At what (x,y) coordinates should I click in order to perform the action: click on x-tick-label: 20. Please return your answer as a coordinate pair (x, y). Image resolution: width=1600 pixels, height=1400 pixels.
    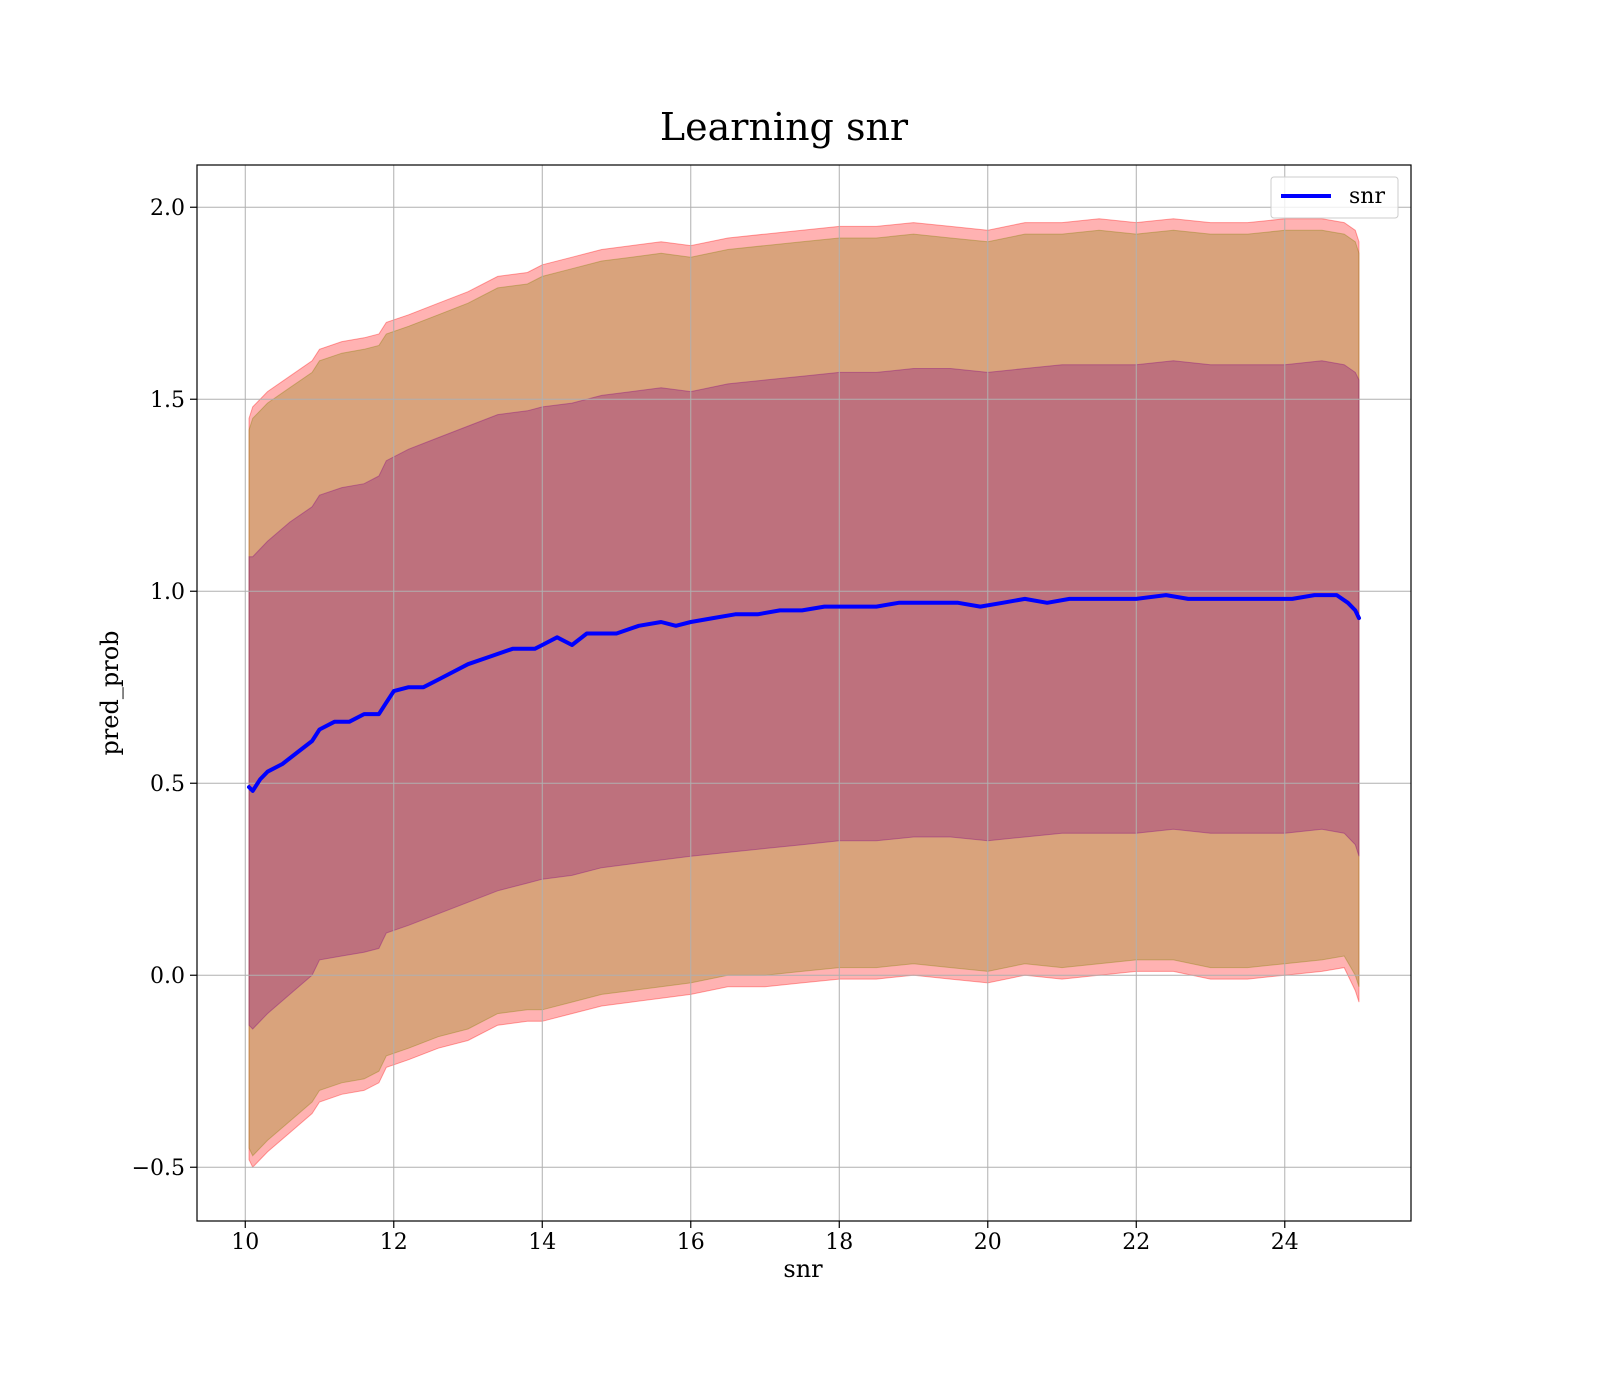
    Looking at the image, I should click on (988, 1242).